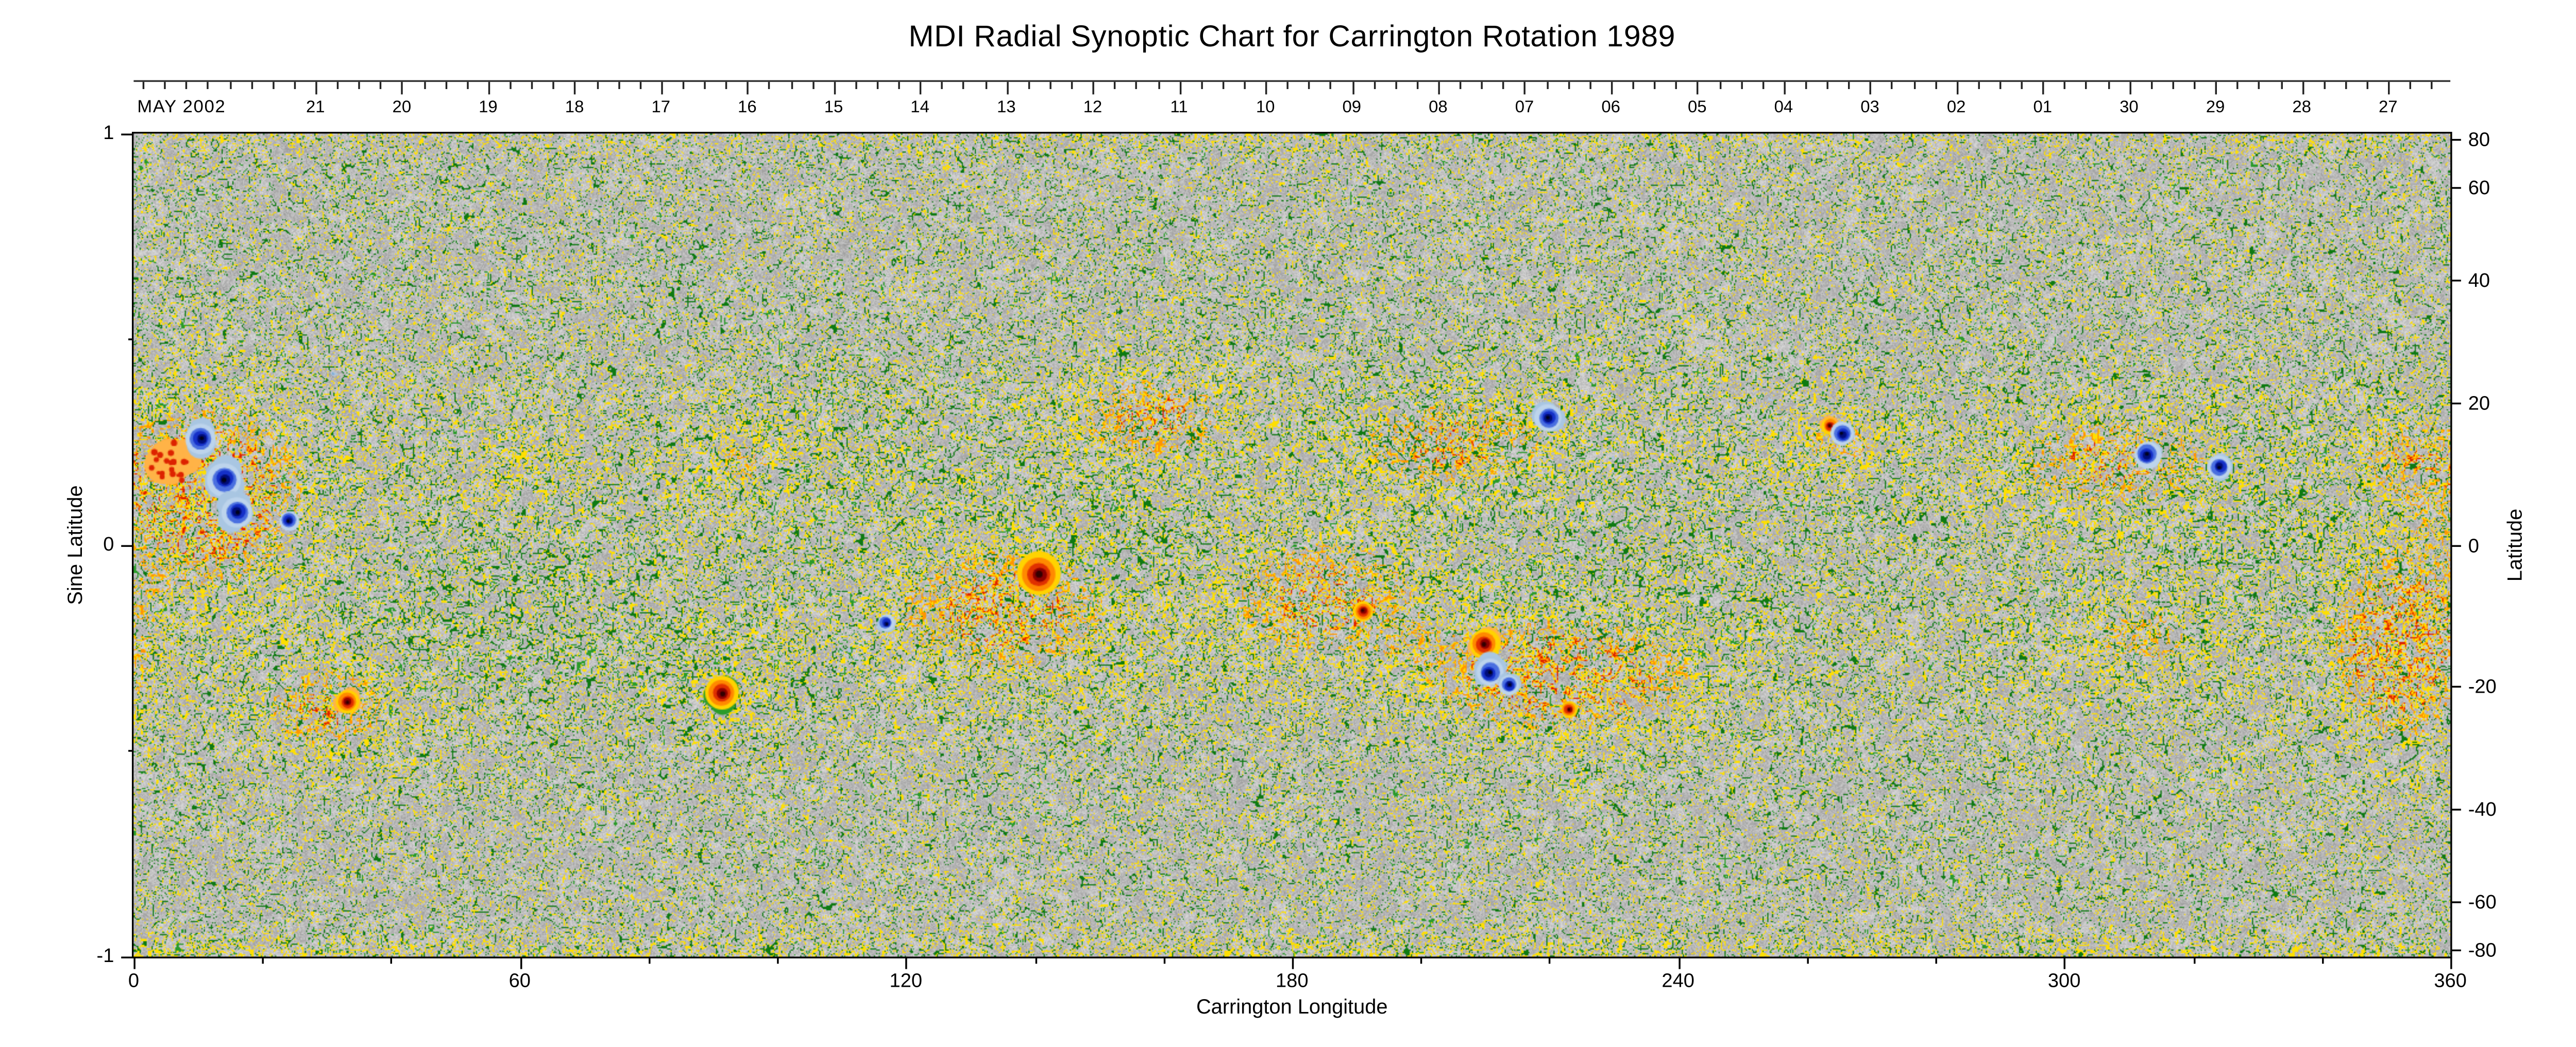 The image size is (2576, 1047). I want to click on left-axis-tick-label: 0, so click(108, 544).